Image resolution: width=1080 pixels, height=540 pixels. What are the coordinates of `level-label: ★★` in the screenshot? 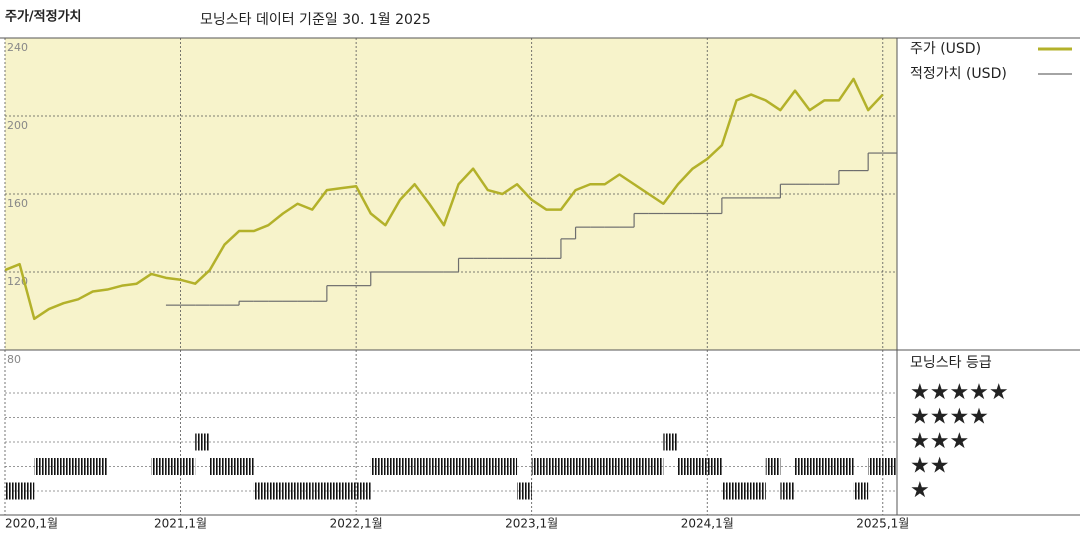 It's located at (929, 466).